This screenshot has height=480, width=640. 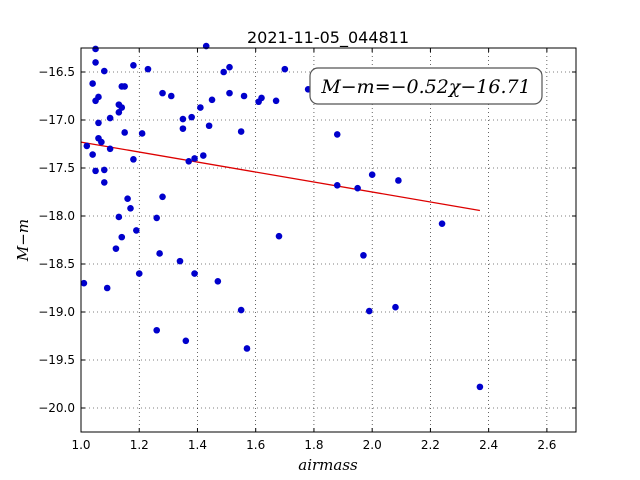 What do you see at coordinates (197, 445) in the screenshot?
I see `x-tick-label: 1.4` at bounding box center [197, 445].